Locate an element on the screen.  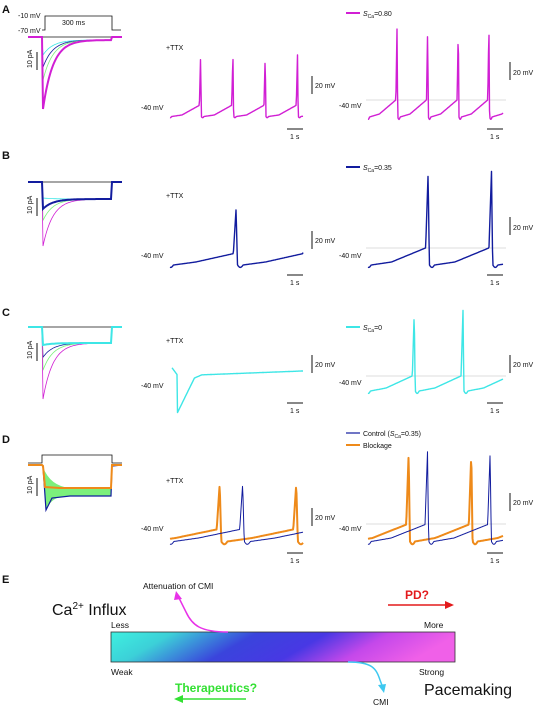
panel-label-e: E is located at coordinates (5, 580).